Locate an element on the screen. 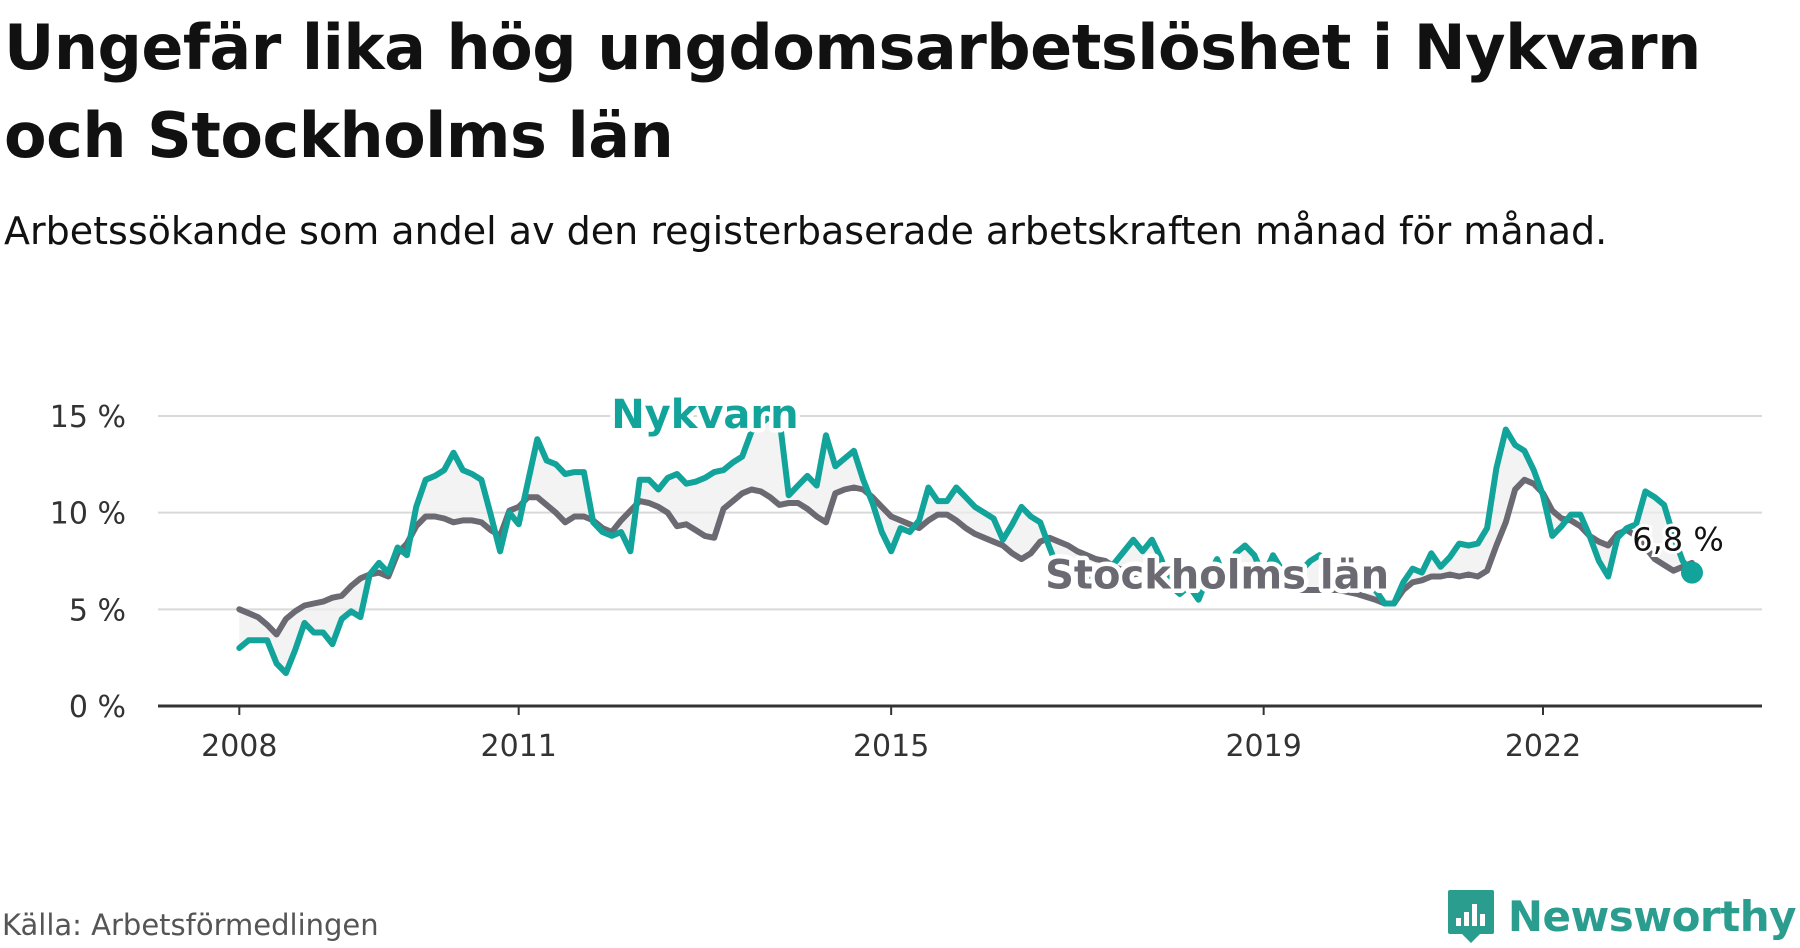  series-label-nykvarn: Nykvarn is located at coordinates (704, 415).